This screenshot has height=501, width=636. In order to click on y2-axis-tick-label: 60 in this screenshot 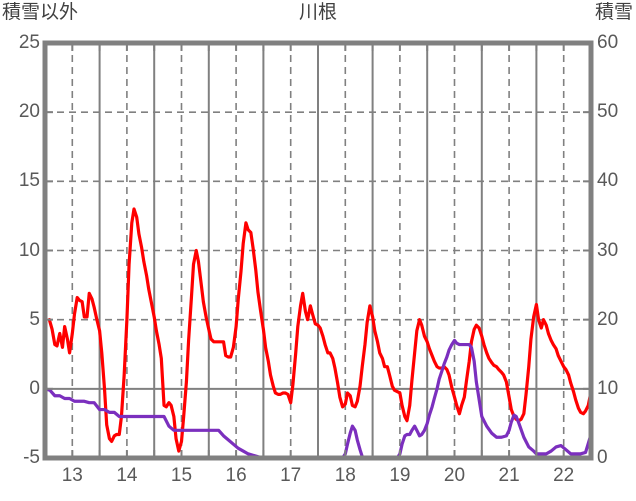, I will do `click(608, 42)`.